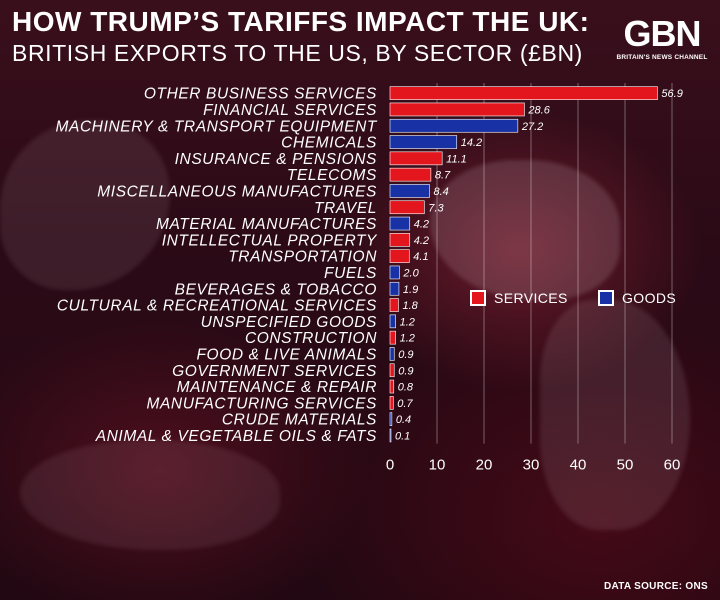  What do you see at coordinates (671, 94) in the screenshot?
I see `value-label: 56.9` at bounding box center [671, 94].